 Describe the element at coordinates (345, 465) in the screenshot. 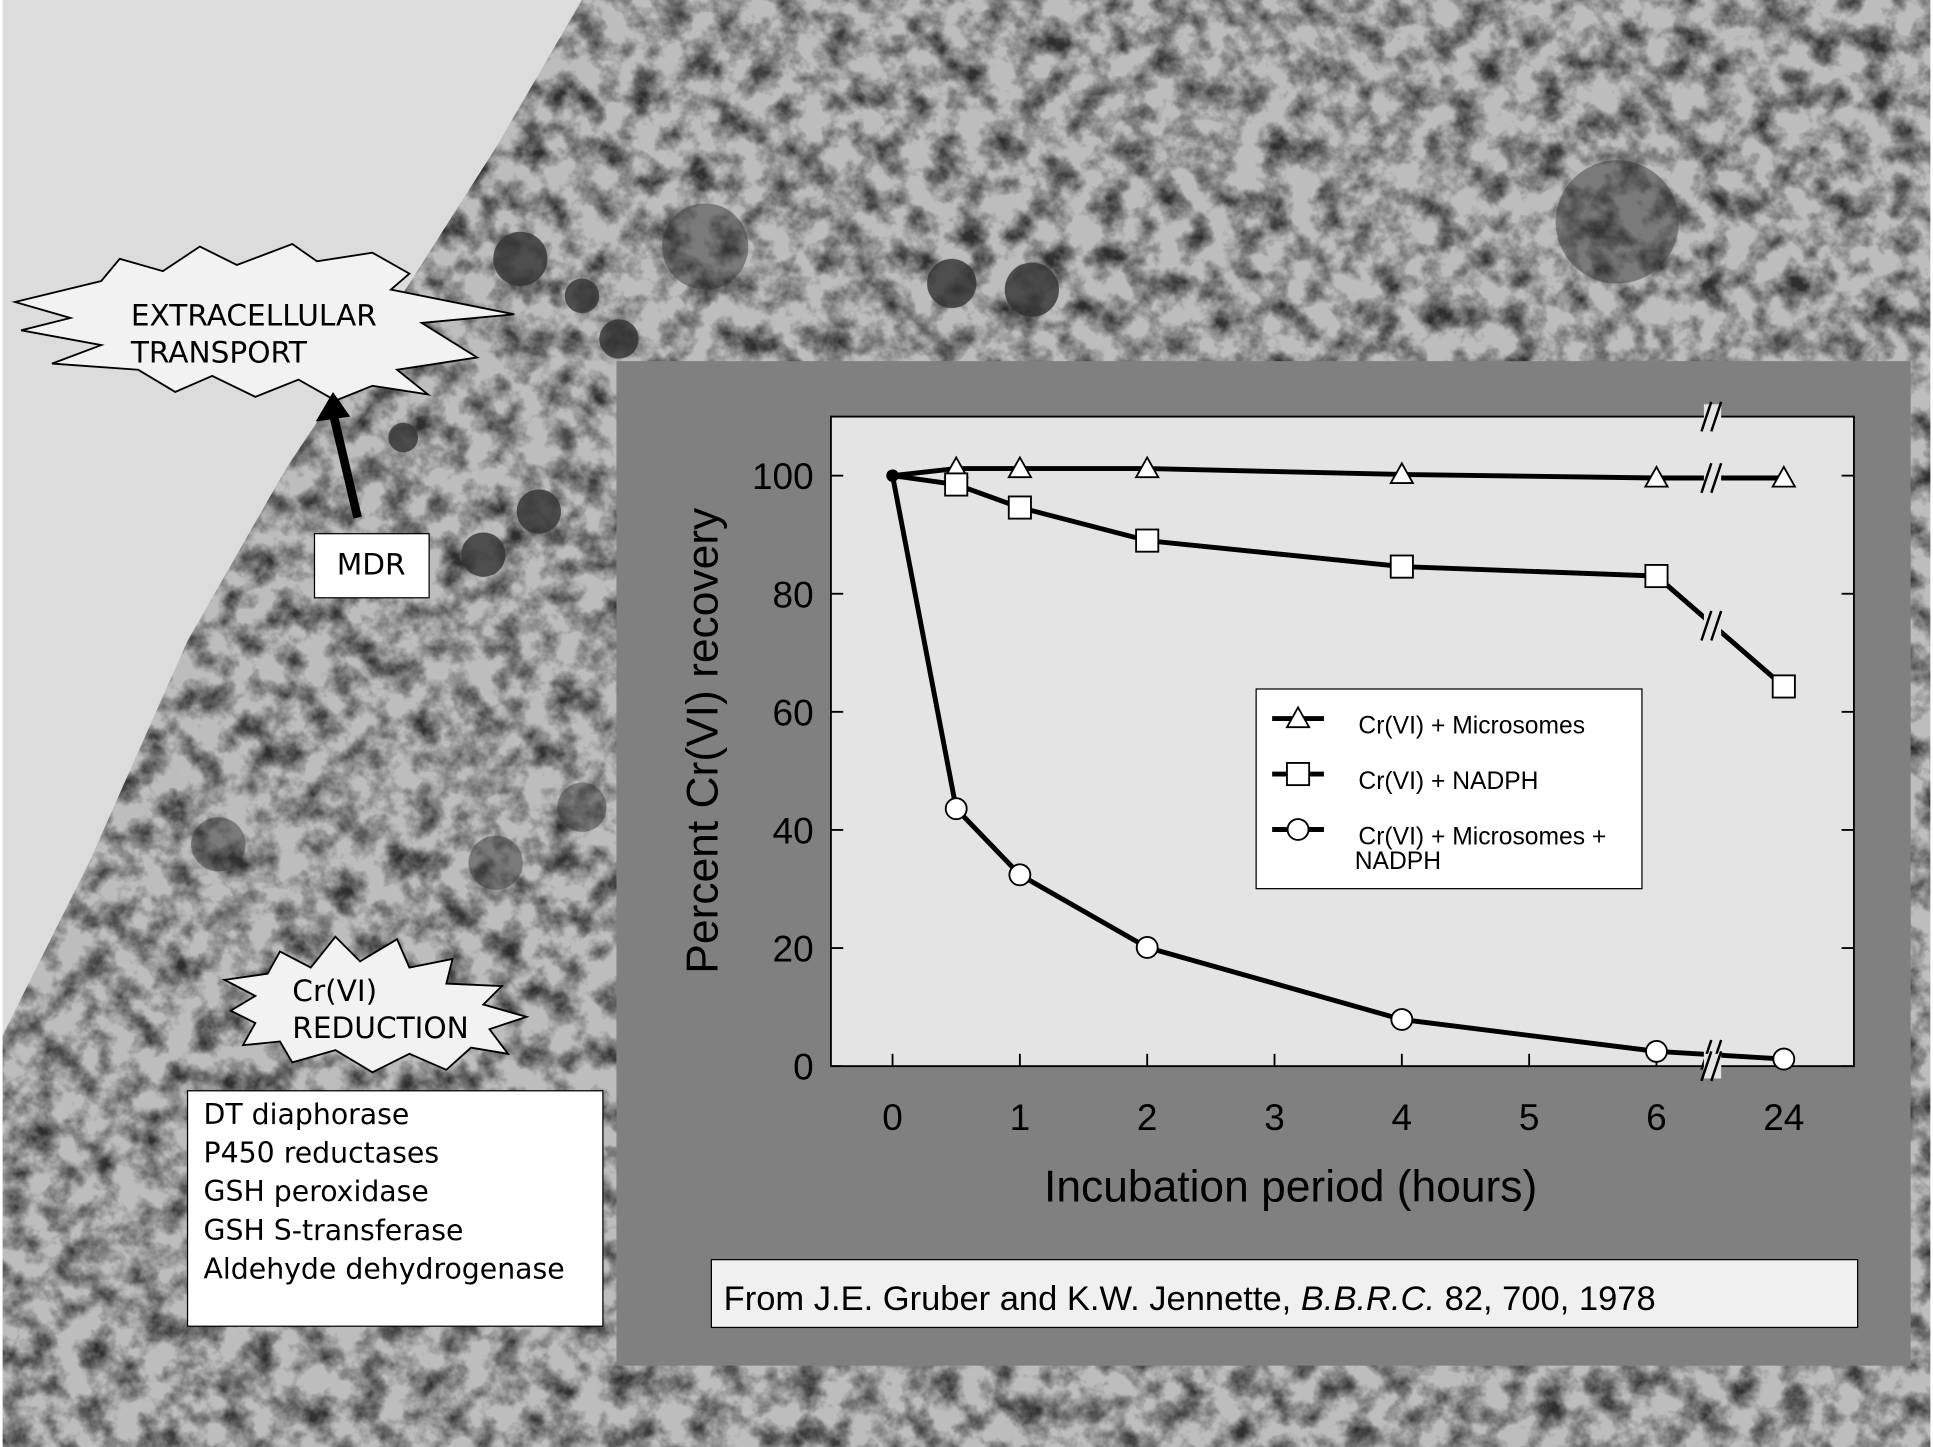

I see `arrow` at that location.